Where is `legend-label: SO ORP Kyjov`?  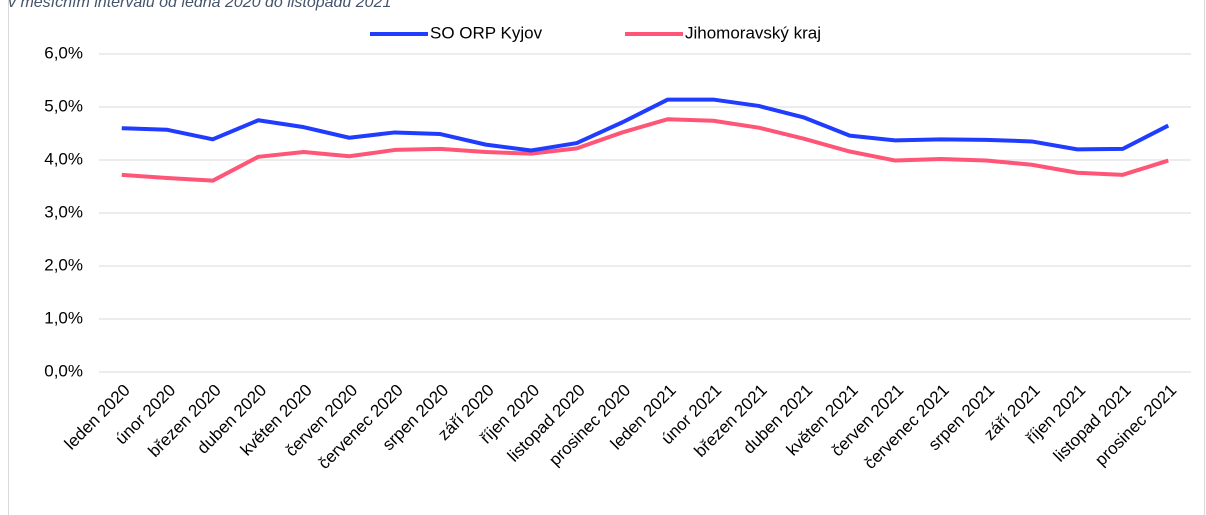 legend-label: SO ORP Kyjov is located at coordinates (486, 32).